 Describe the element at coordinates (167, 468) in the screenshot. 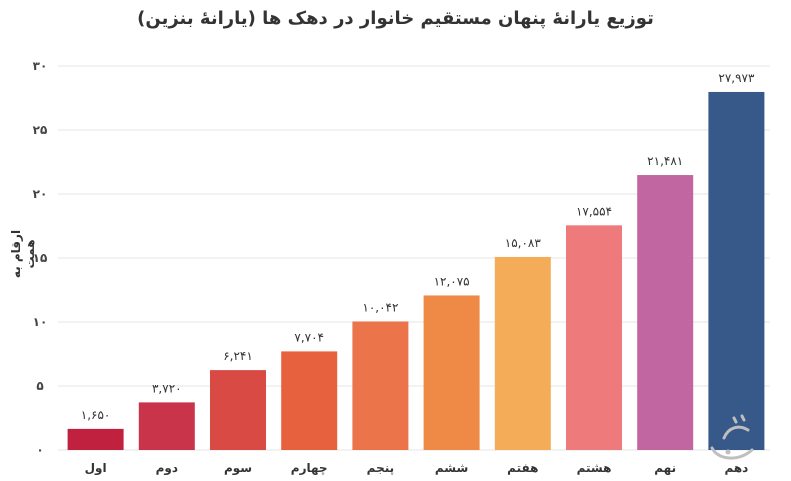

I see `x-tick-label: دوم` at that location.